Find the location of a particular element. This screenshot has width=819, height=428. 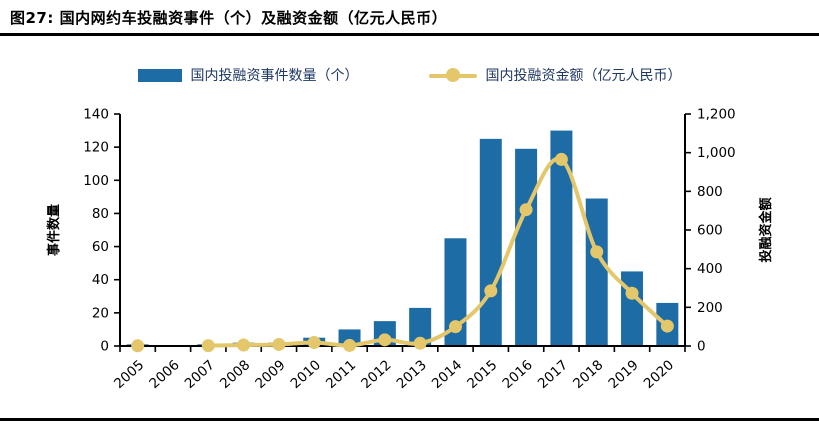

x-tick-label: 2008 is located at coordinates (235, 374).